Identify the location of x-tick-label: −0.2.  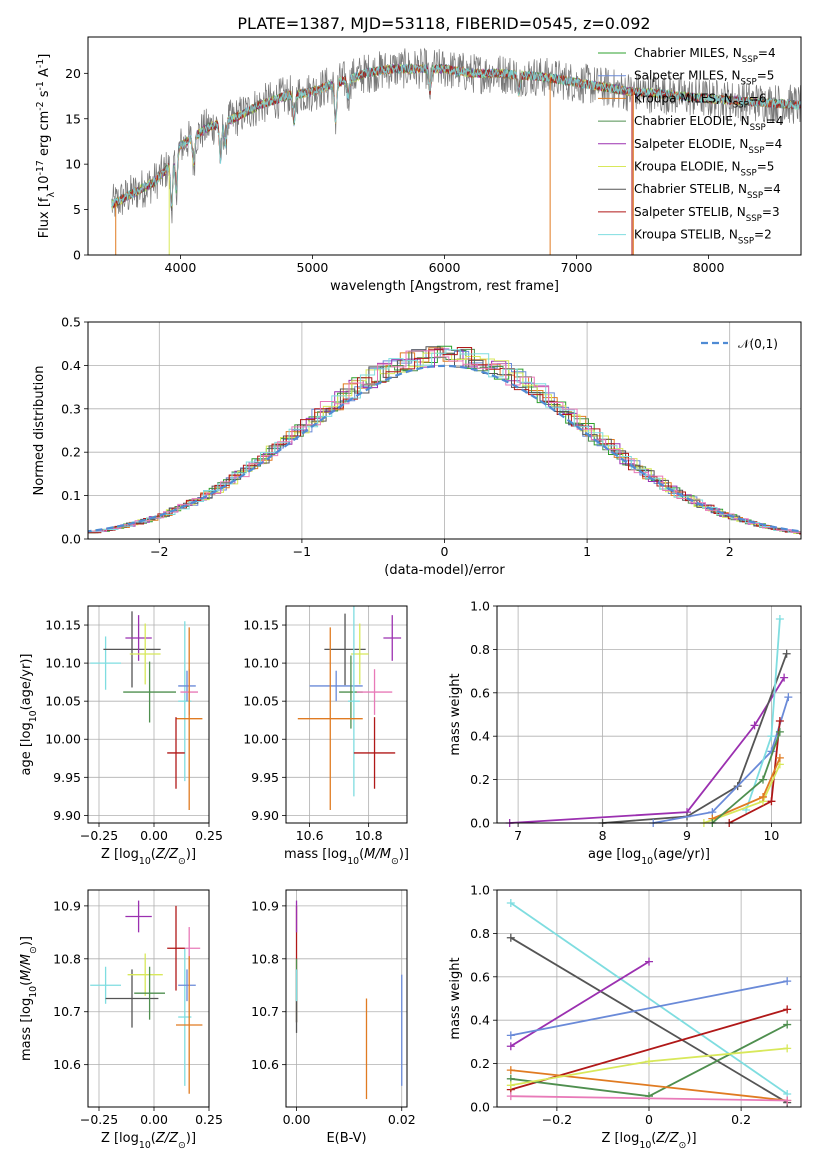
(557, 1119).